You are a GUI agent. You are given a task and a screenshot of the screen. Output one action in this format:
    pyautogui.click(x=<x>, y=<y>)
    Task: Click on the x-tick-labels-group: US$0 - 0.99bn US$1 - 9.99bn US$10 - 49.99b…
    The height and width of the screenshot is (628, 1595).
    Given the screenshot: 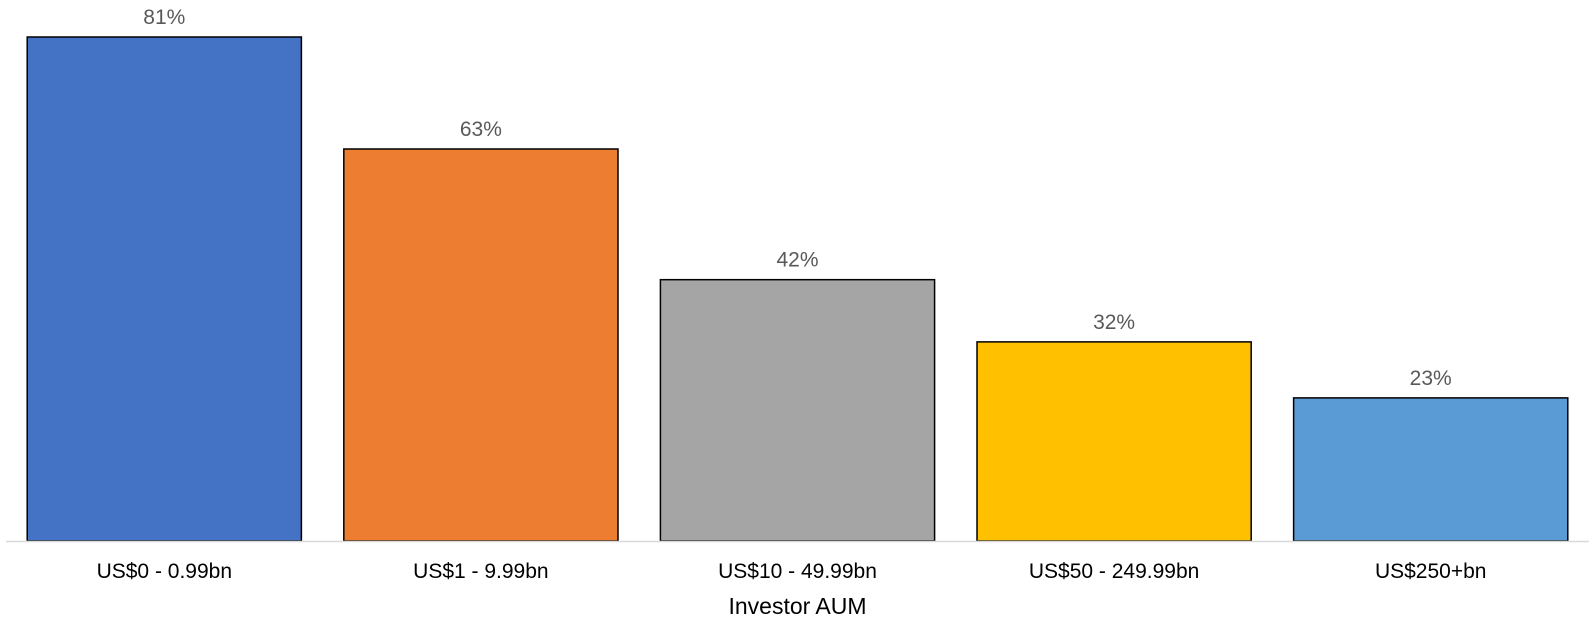 What is the action you would take?
    pyautogui.click(x=792, y=571)
    